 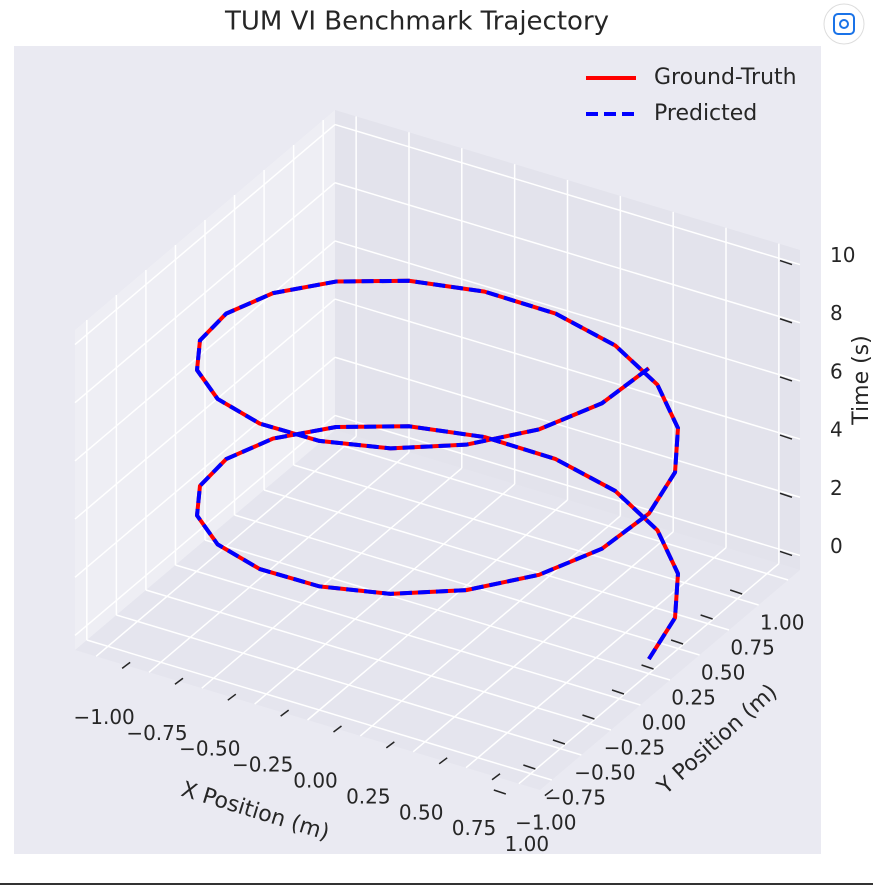 What do you see at coordinates (842, 255) in the screenshot?
I see `z-tick-label: 10` at bounding box center [842, 255].